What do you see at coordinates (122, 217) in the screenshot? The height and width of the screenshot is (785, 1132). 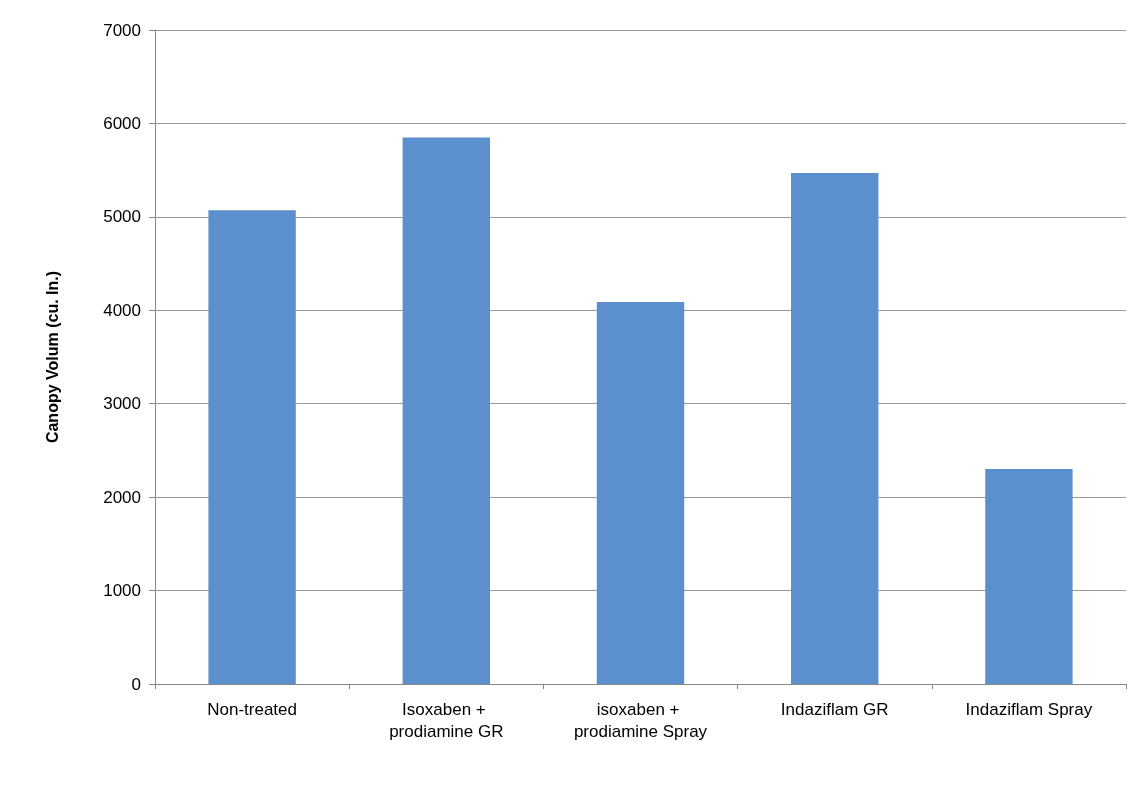 I see `y-tick-label: 5000` at bounding box center [122, 217].